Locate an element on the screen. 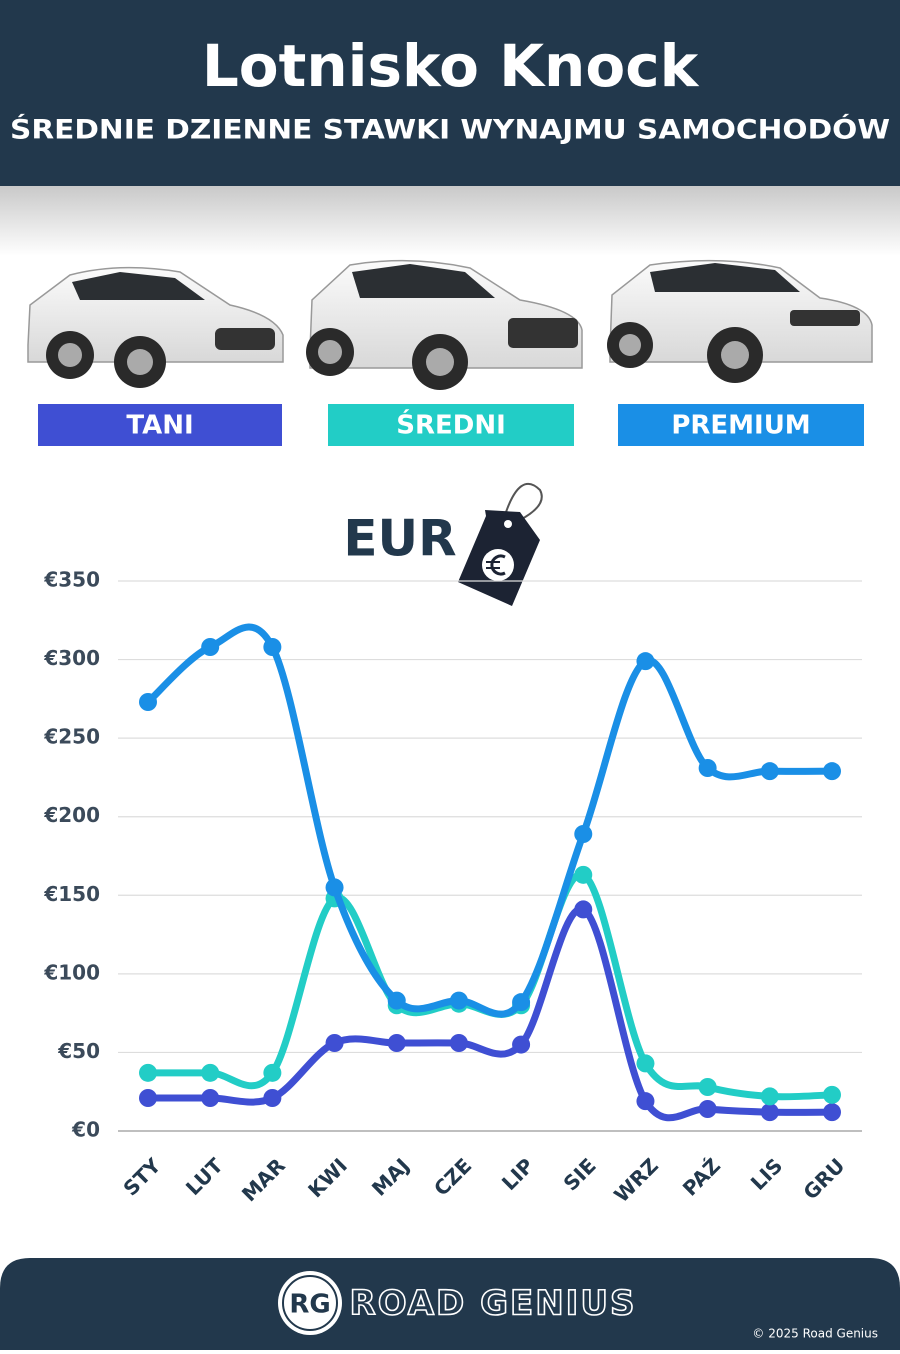  logo-text: RG is located at coordinates (309, 1305).